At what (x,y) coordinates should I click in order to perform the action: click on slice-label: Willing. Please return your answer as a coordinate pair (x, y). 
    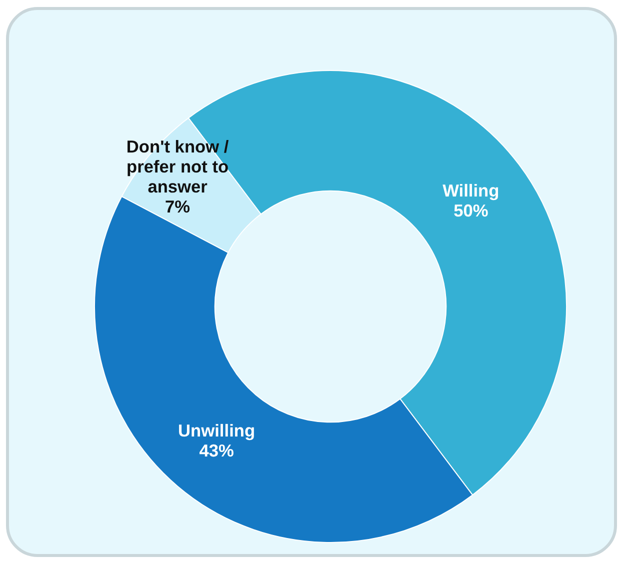
    Looking at the image, I should click on (471, 190).